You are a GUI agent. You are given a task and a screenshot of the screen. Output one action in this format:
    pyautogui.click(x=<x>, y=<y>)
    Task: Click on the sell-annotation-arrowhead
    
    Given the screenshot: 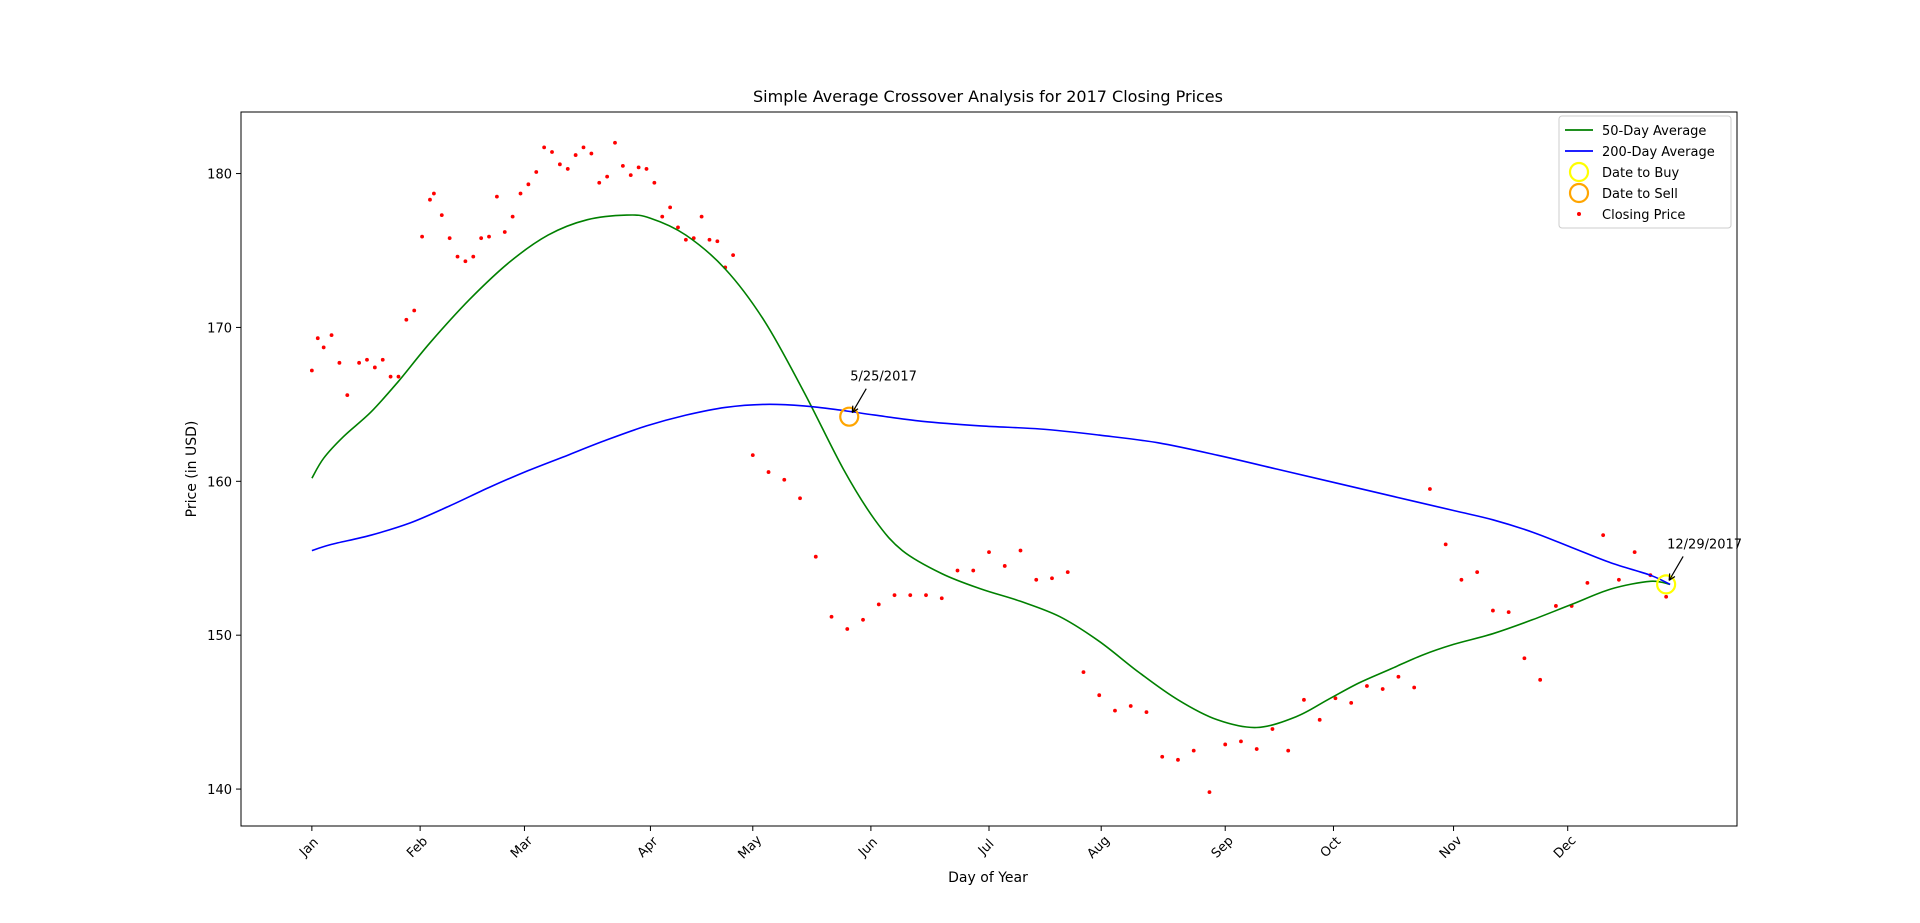 What is the action you would take?
    pyautogui.click(x=855, y=409)
    